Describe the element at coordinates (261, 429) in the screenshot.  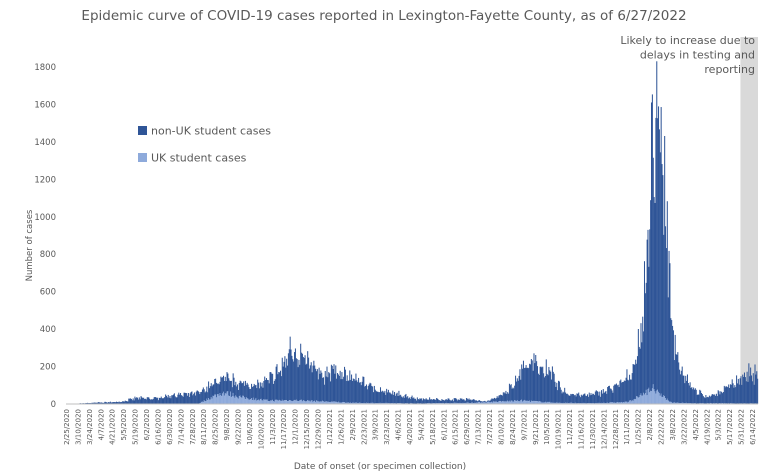
I see `x-tick-label: 10/20/2020` at that location.